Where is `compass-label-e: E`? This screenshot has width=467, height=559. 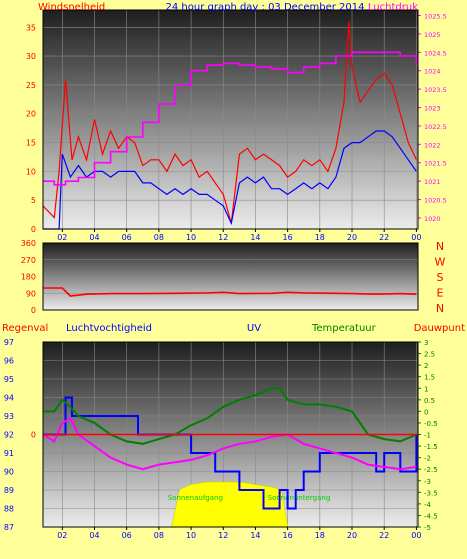 compass-label-e: E is located at coordinates (440, 293).